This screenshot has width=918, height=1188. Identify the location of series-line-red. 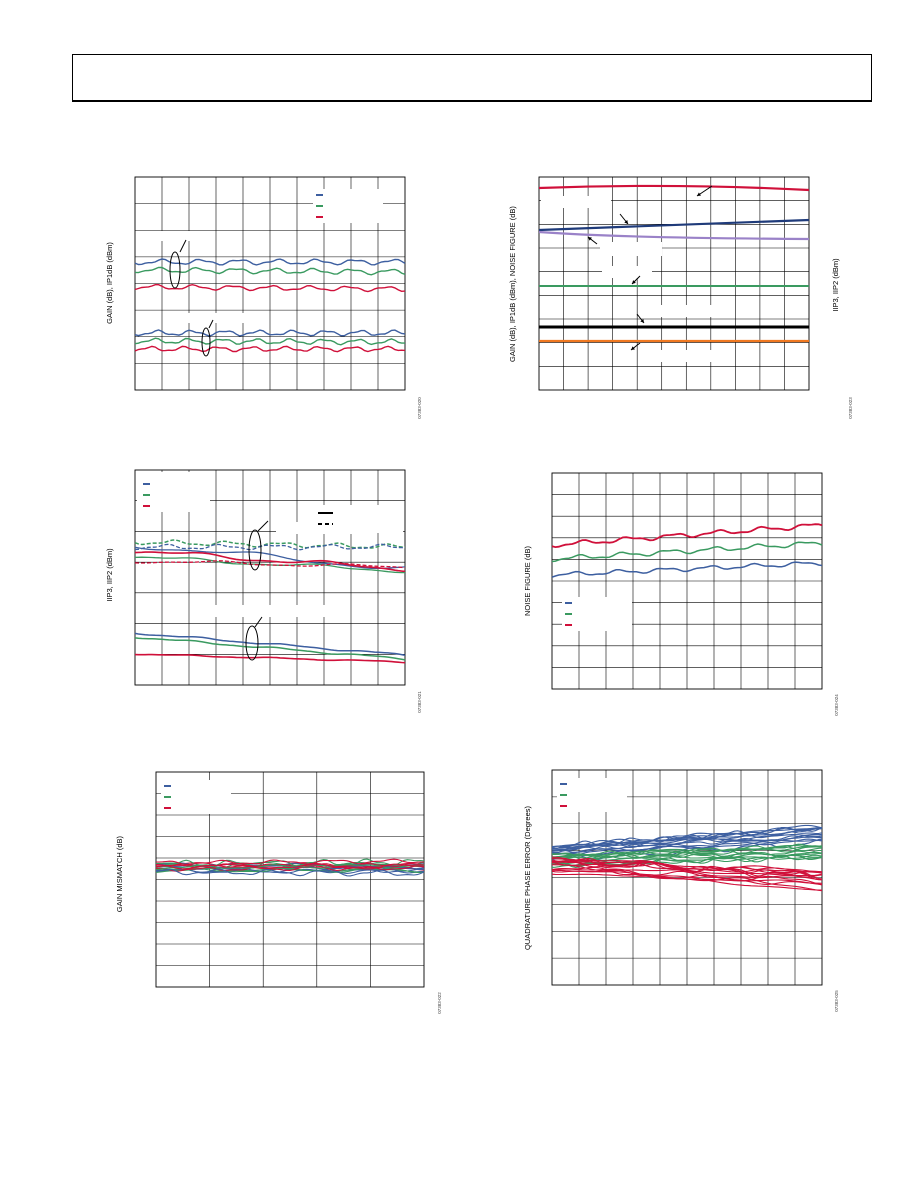
(674, 188).